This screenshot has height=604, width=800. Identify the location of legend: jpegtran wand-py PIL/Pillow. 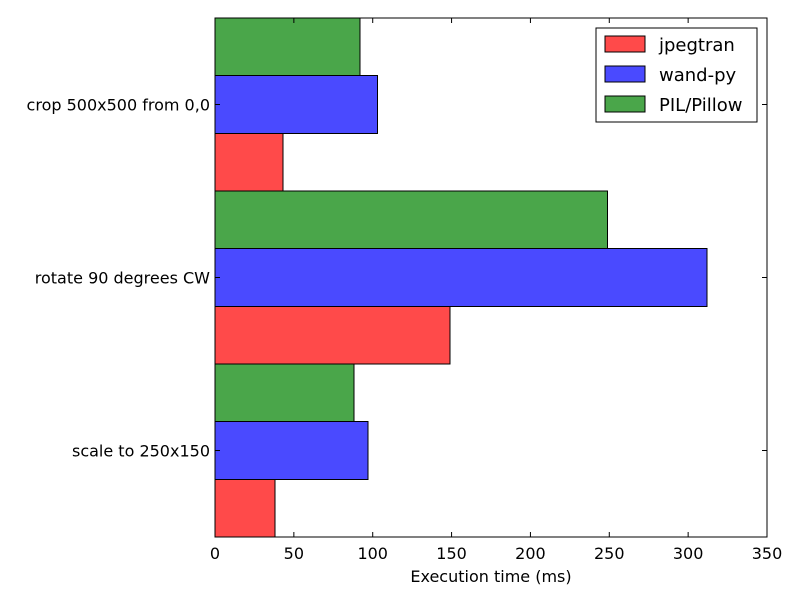
(676, 75).